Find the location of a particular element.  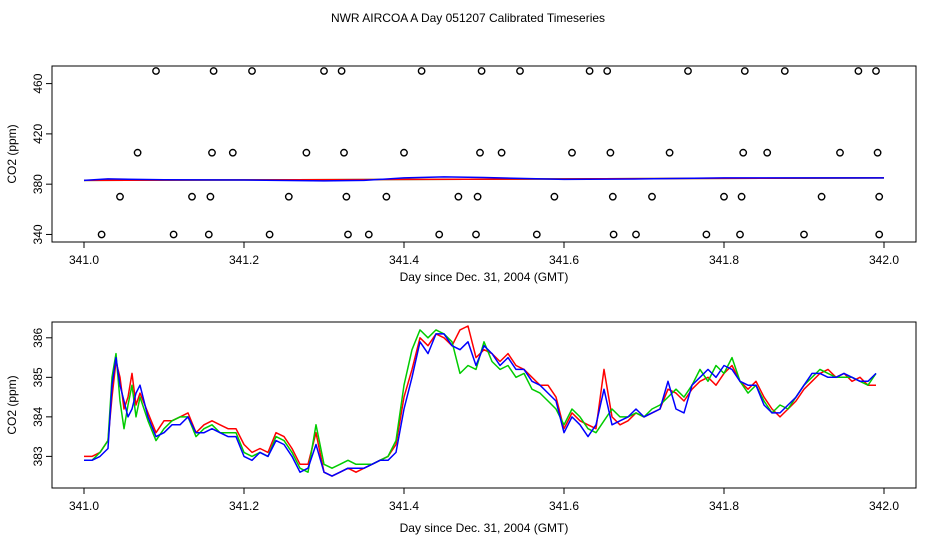

y-axis-label-top: CO2 (ppm) is located at coordinates (12, 153).